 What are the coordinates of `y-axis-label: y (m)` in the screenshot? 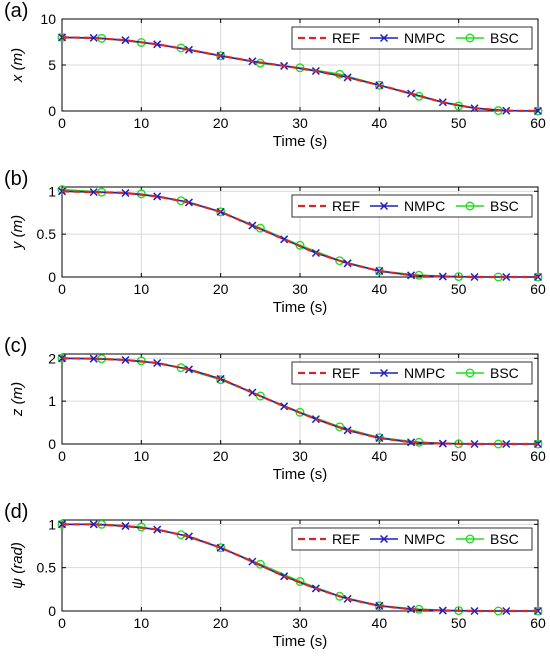 It's located at (17, 232).